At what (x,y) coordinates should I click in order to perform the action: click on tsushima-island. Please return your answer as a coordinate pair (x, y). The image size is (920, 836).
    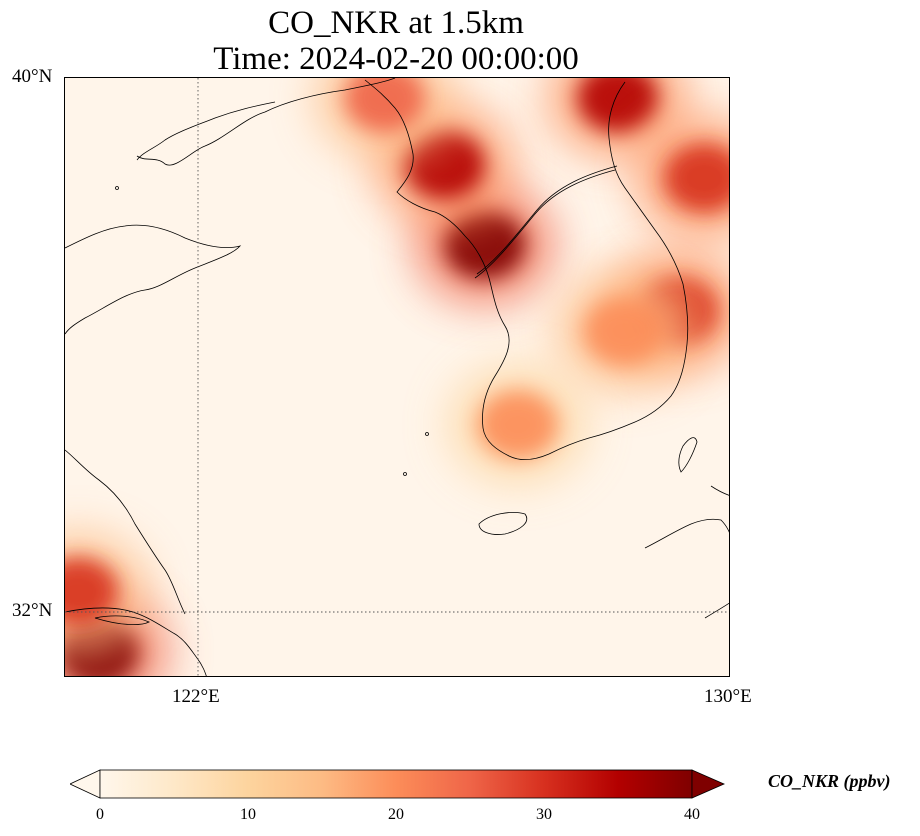
    Looking at the image, I should click on (688, 455).